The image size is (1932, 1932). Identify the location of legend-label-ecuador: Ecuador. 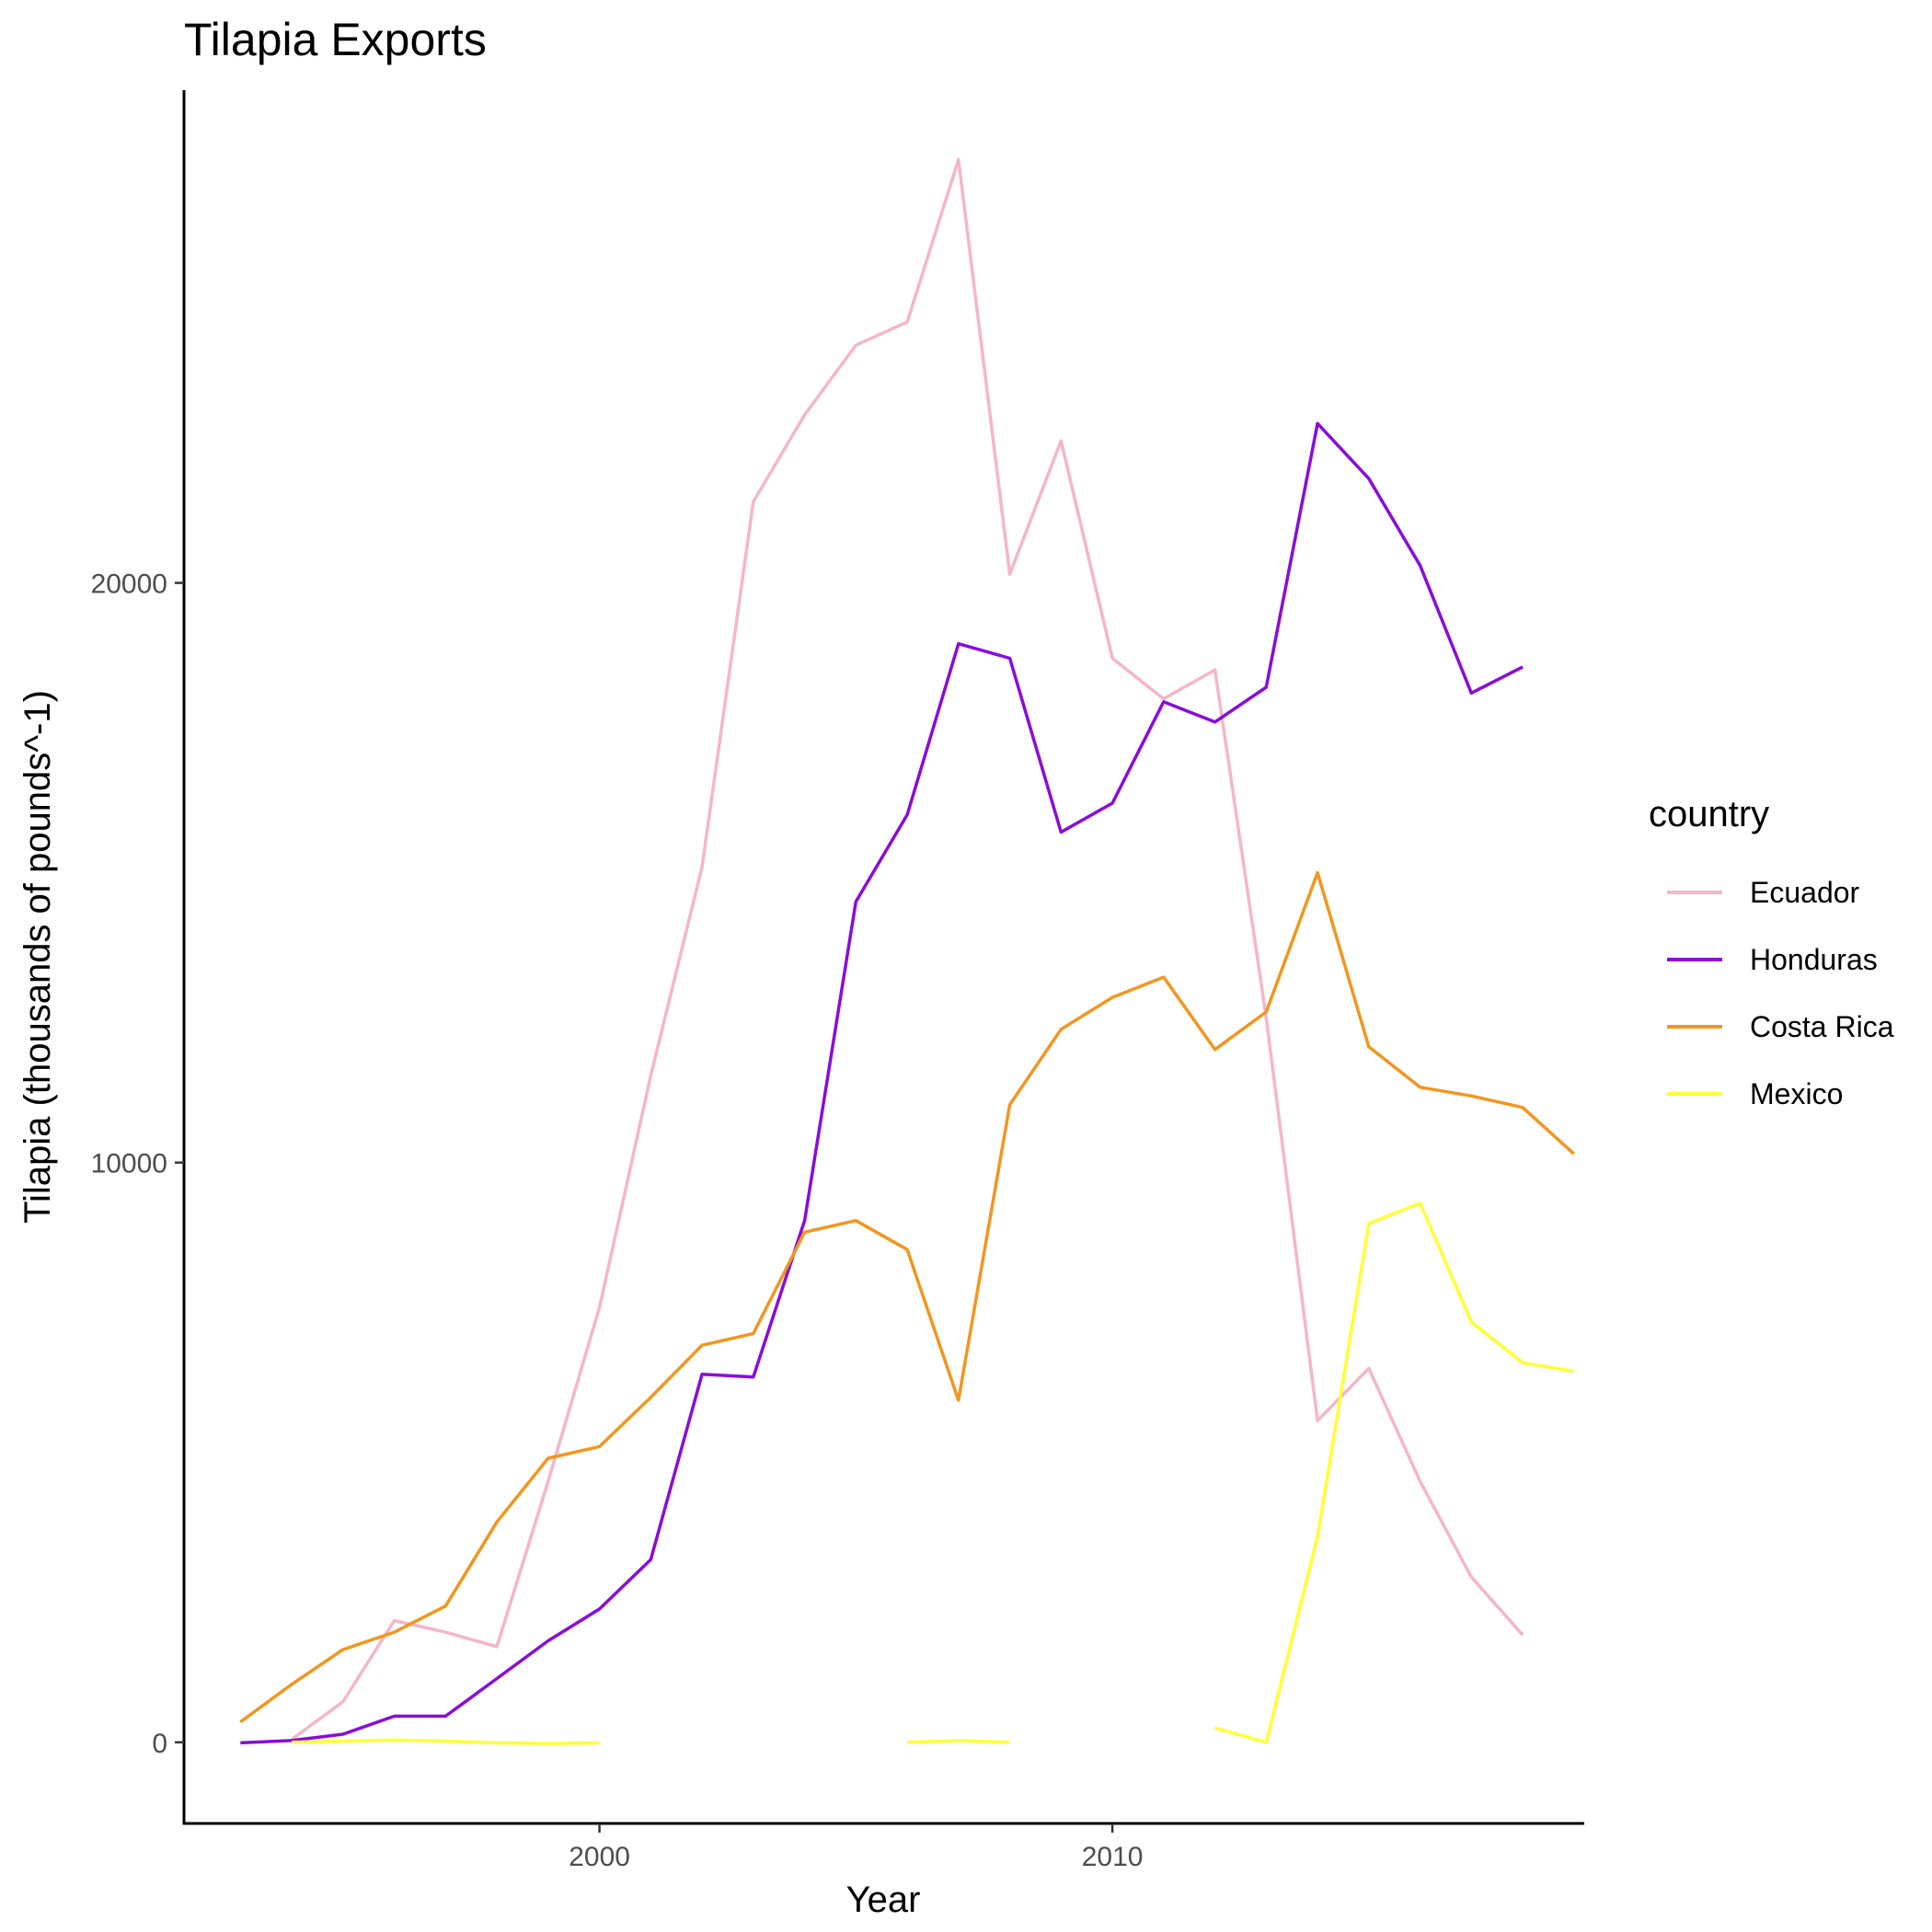
(1805, 892).